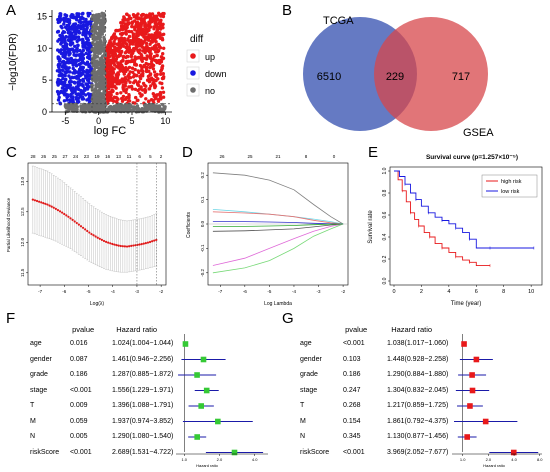  Describe the element at coordinates (143, 343) in the screenshot. I see `forest-row-hr: 1.024(1.004−1.044)` at that location.